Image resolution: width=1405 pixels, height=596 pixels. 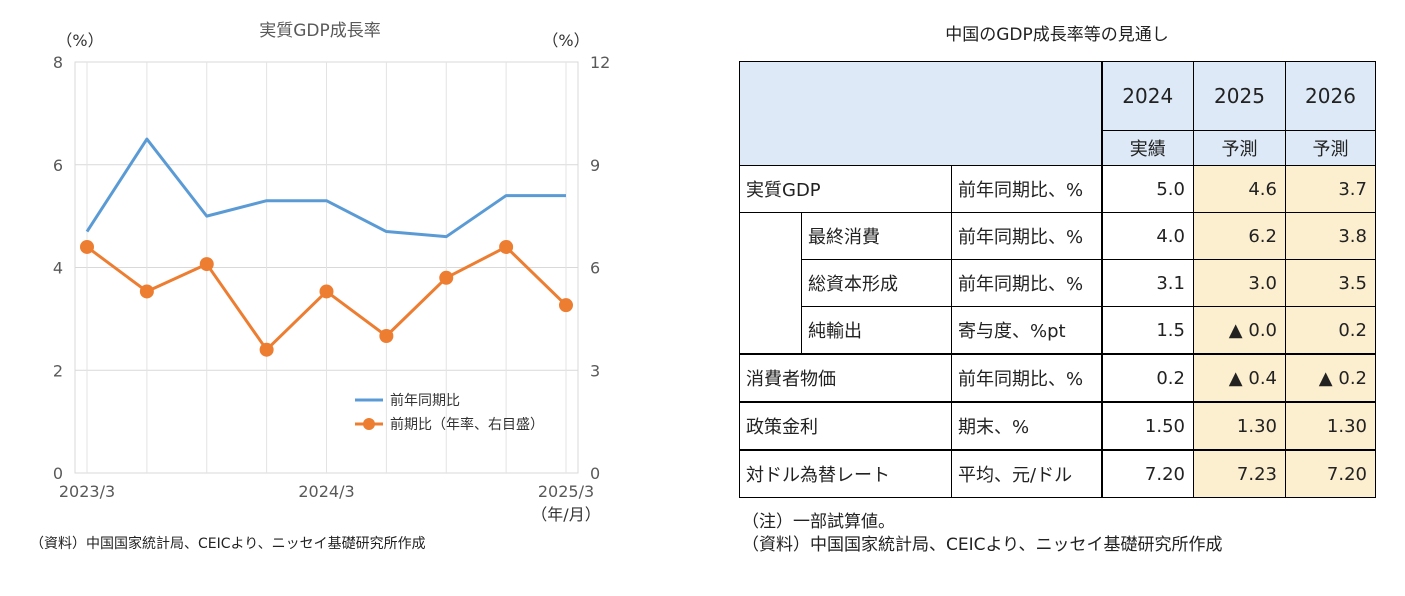 What do you see at coordinates (1330, 148) in the screenshot?
I see `subhead-forecast-2026: 予測` at bounding box center [1330, 148].